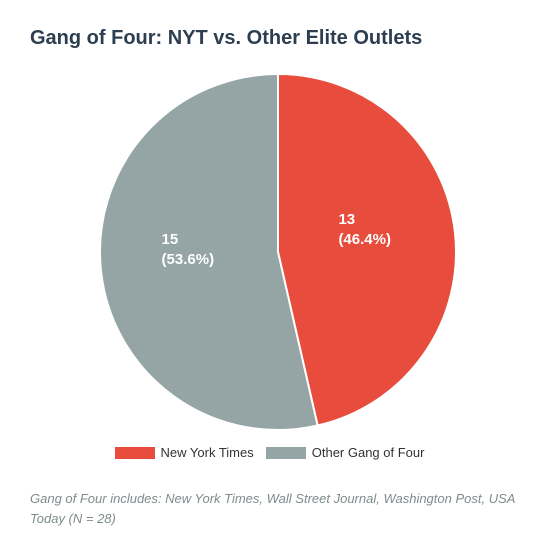 The image size is (539, 535). I want to click on legend-item-new-york-times: New York Times, so click(184, 452).